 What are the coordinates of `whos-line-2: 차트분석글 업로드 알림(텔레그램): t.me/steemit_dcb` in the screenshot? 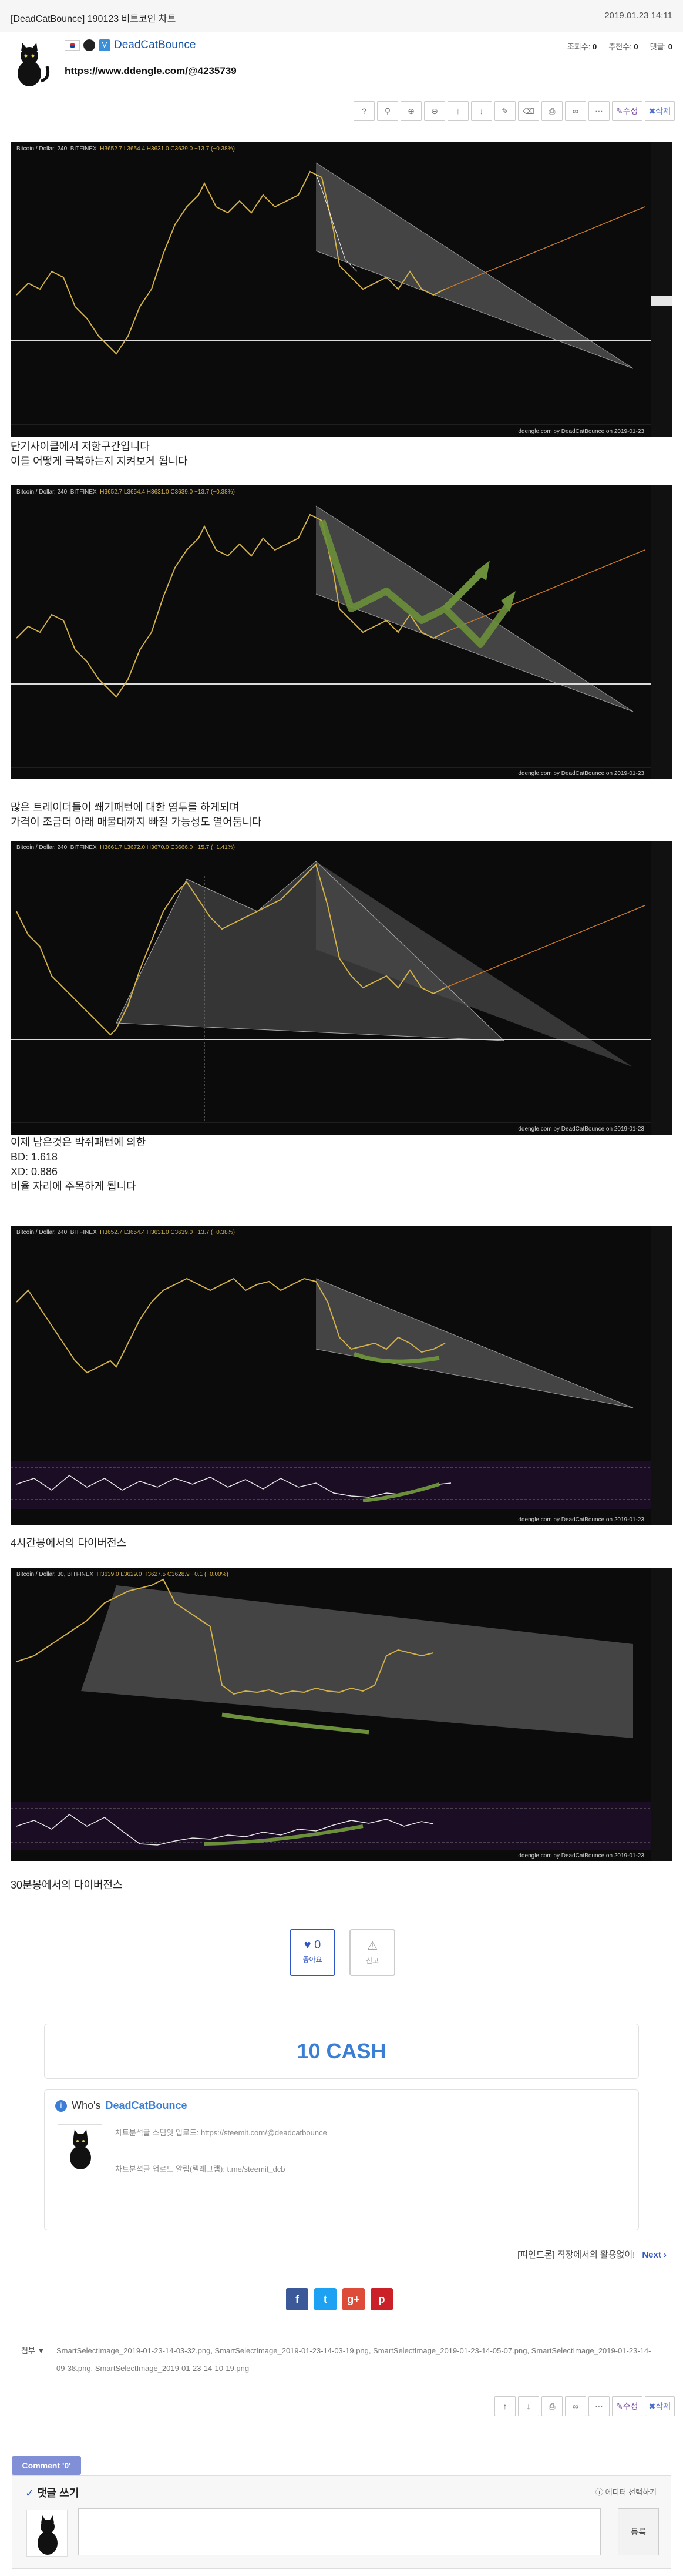 It's located at (200, 2169).